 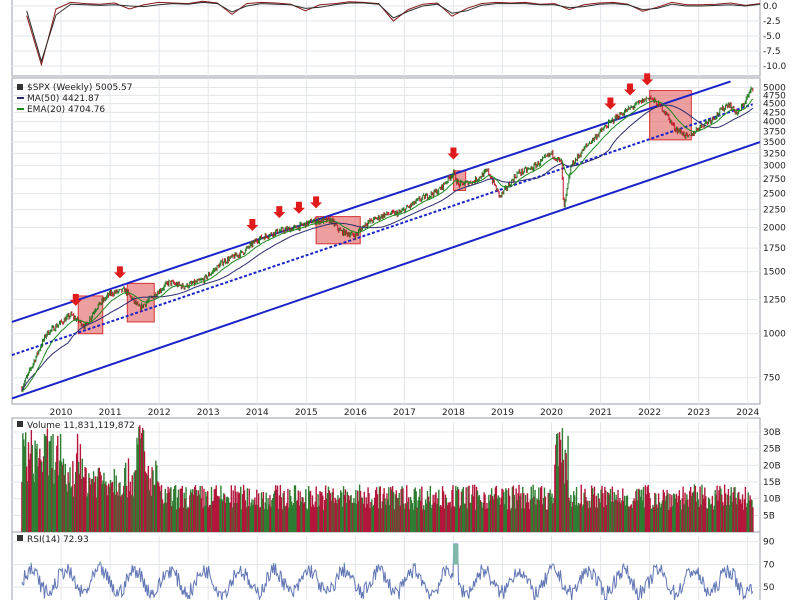 What do you see at coordinates (81, 426) in the screenshot?
I see `volume-legend-text: Volume 11,831,119,872` at bounding box center [81, 426].